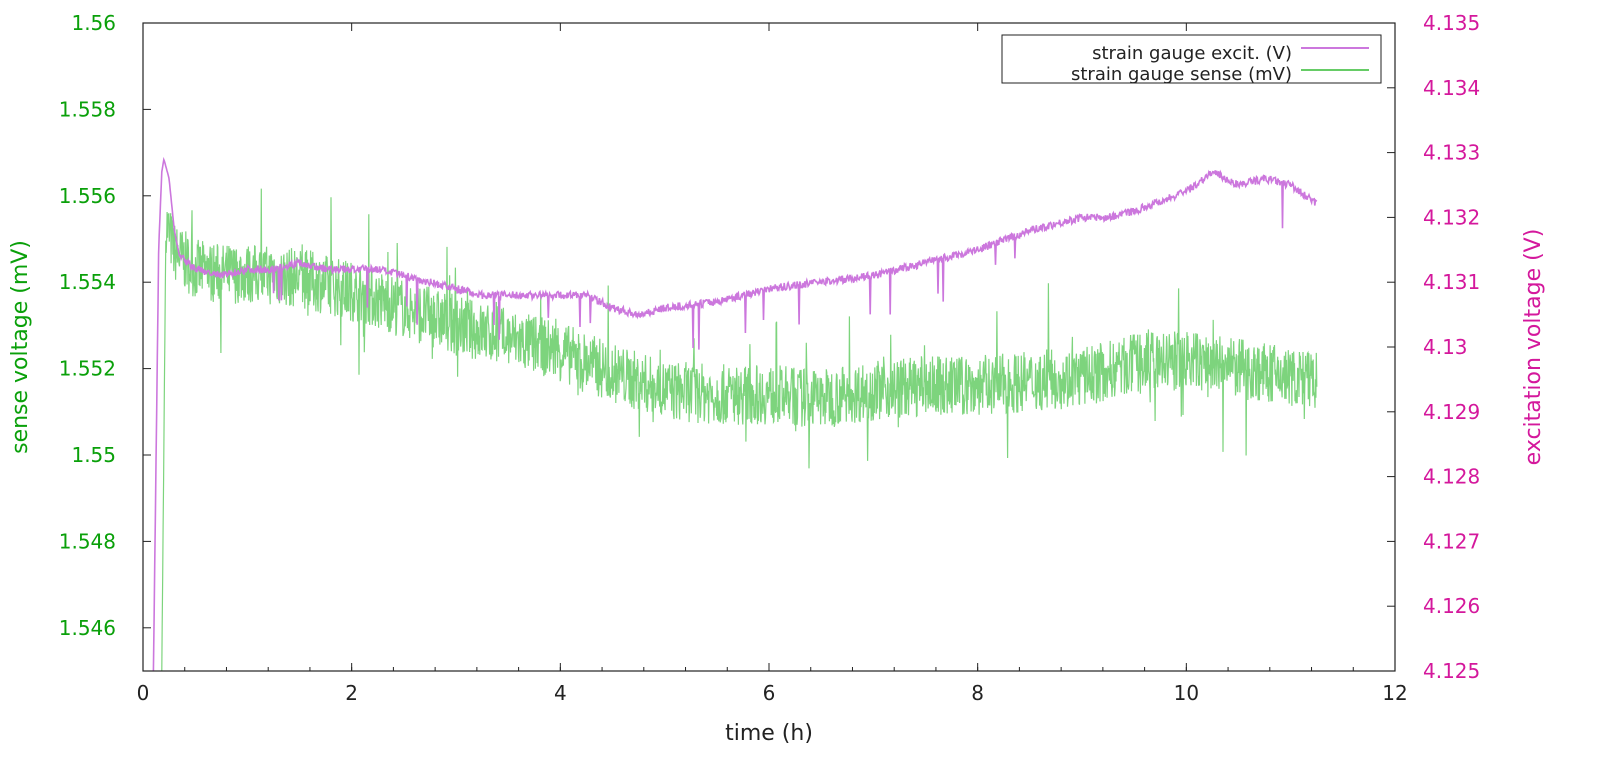 The height and width of the screenshot is (764, 1600). What do you see at coordinates (977, 693) in the screenshot?
I see `x-tick-label: 8` at bounding box center [977, 693].